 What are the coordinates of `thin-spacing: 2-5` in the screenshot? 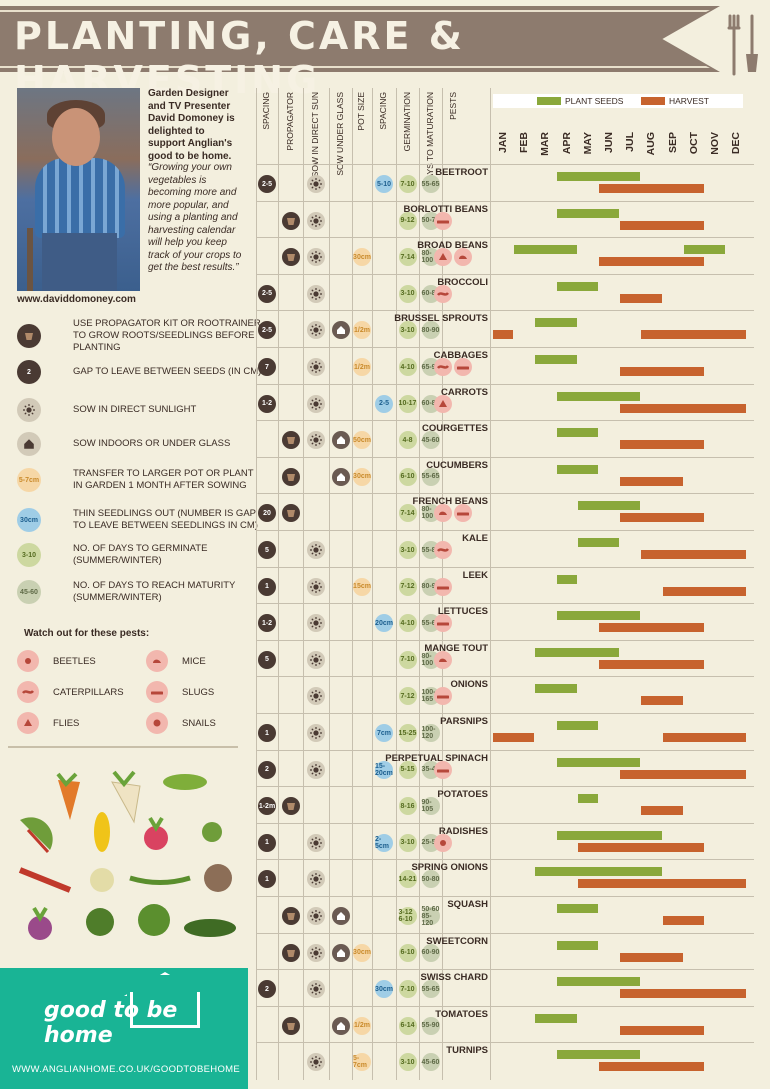 It's located at (384, 403).